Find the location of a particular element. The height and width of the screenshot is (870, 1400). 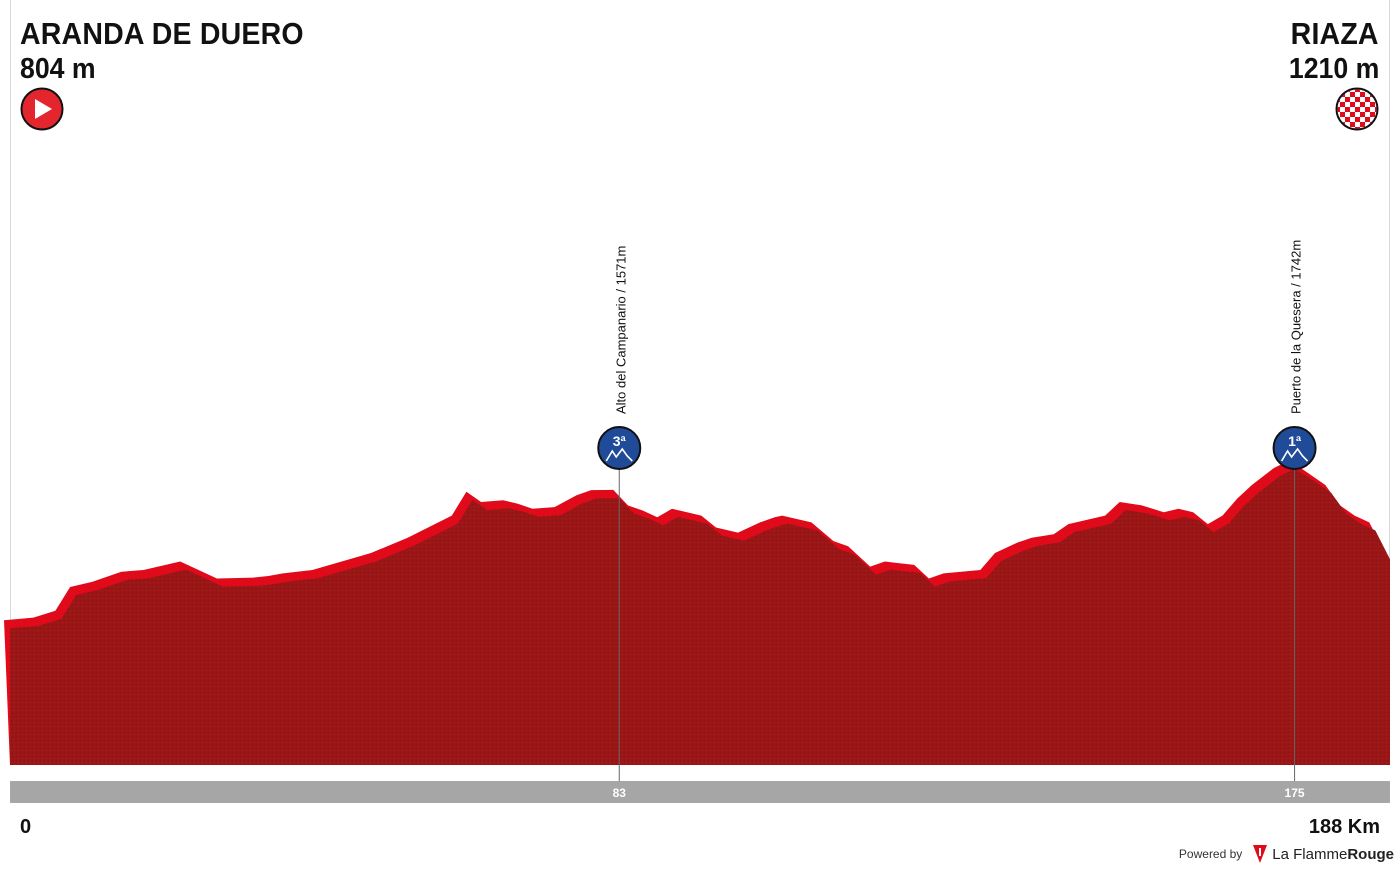

distance-marker-label: 175 is located at coordinates (1295, 793).